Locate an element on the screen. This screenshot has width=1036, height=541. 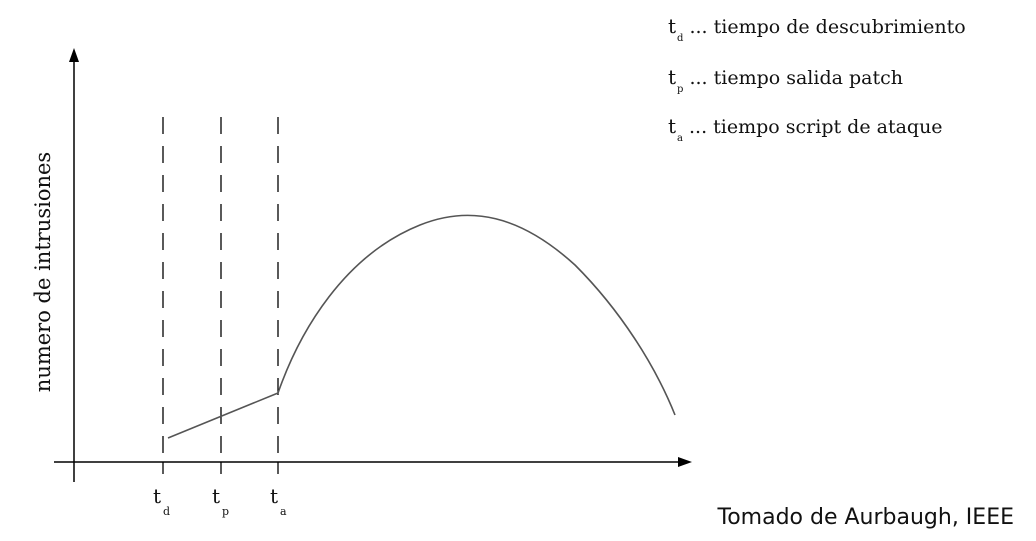
legend-text: ... tiempo script de ataque is located at coordinates (816, 127).